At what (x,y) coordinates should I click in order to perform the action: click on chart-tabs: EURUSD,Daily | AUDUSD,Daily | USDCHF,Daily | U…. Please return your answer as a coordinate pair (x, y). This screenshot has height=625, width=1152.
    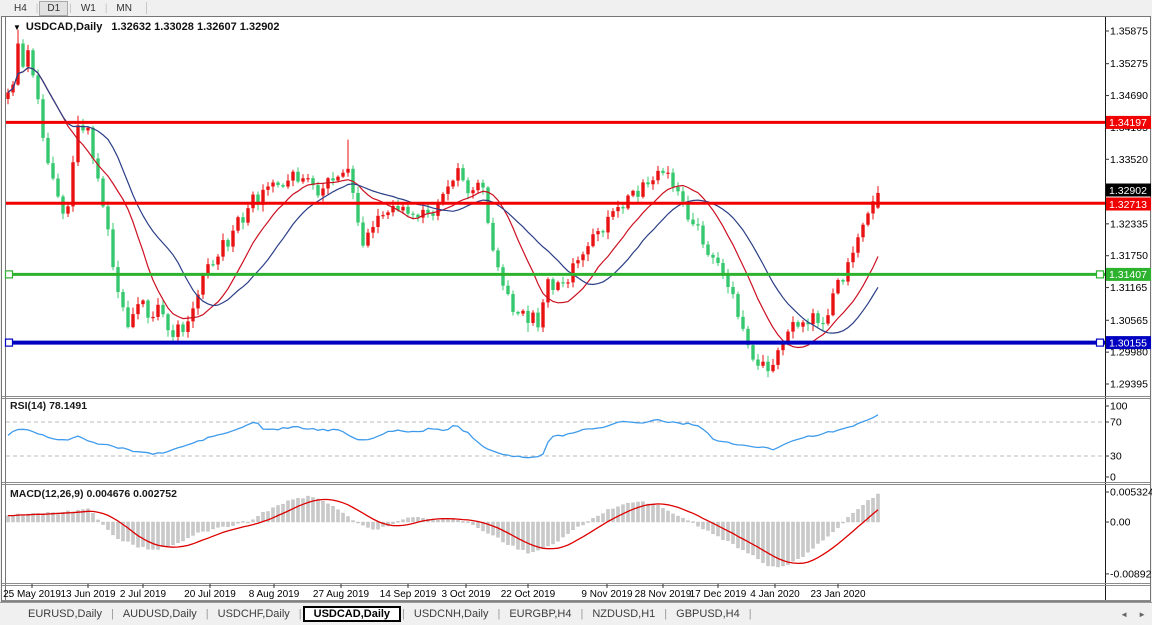
    Looking at the image, I should click on (376, 614).